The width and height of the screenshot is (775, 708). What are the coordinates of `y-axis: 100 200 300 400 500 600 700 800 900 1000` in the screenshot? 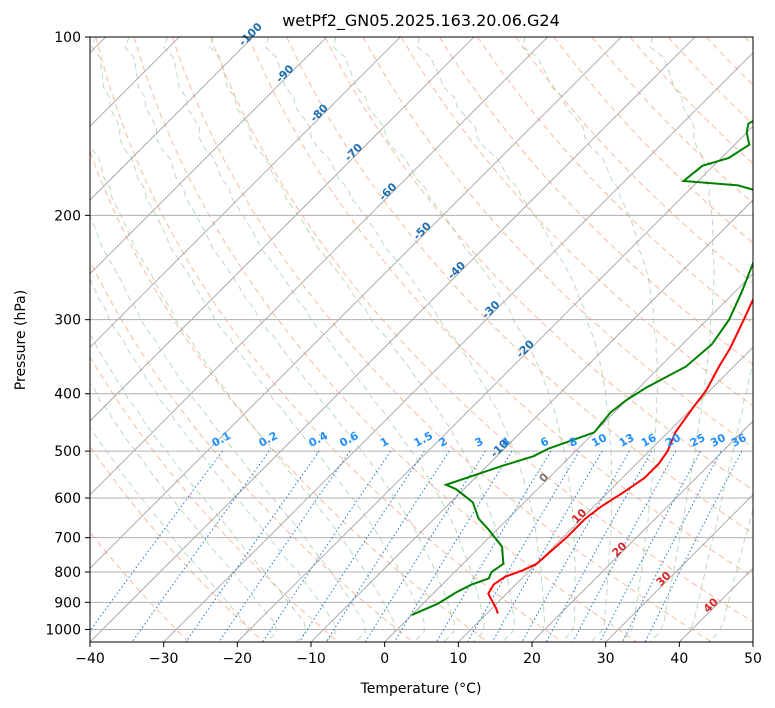 It's located at (67, 334).